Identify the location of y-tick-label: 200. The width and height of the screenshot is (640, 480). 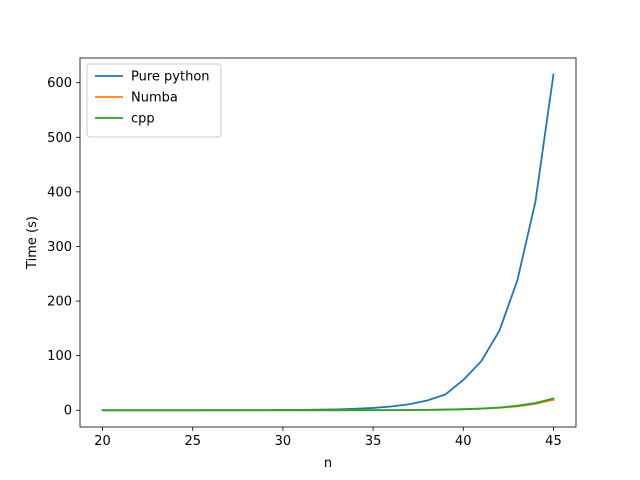
(59, 302).